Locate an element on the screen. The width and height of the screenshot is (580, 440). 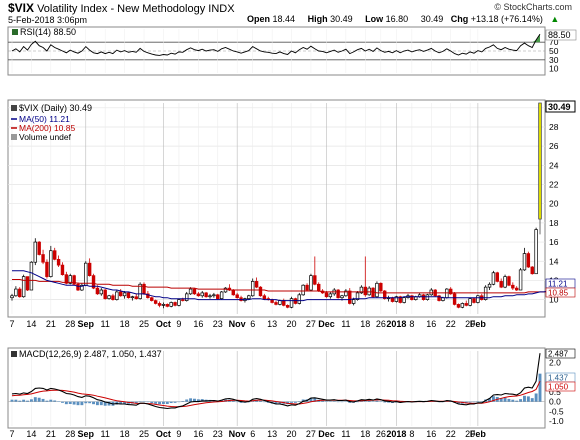
x-tick-label: 27 is located at coordinates (311, 434).